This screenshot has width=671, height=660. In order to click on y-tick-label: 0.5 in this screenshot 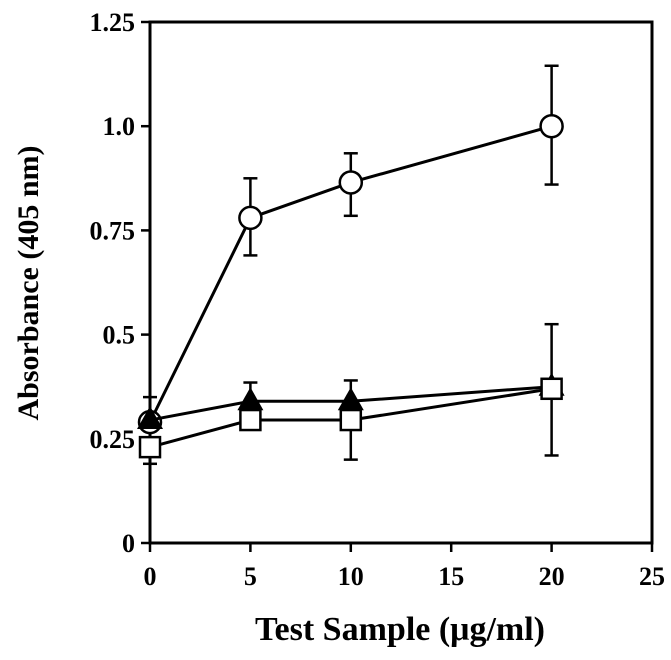, I will do `click(119, 335)`.